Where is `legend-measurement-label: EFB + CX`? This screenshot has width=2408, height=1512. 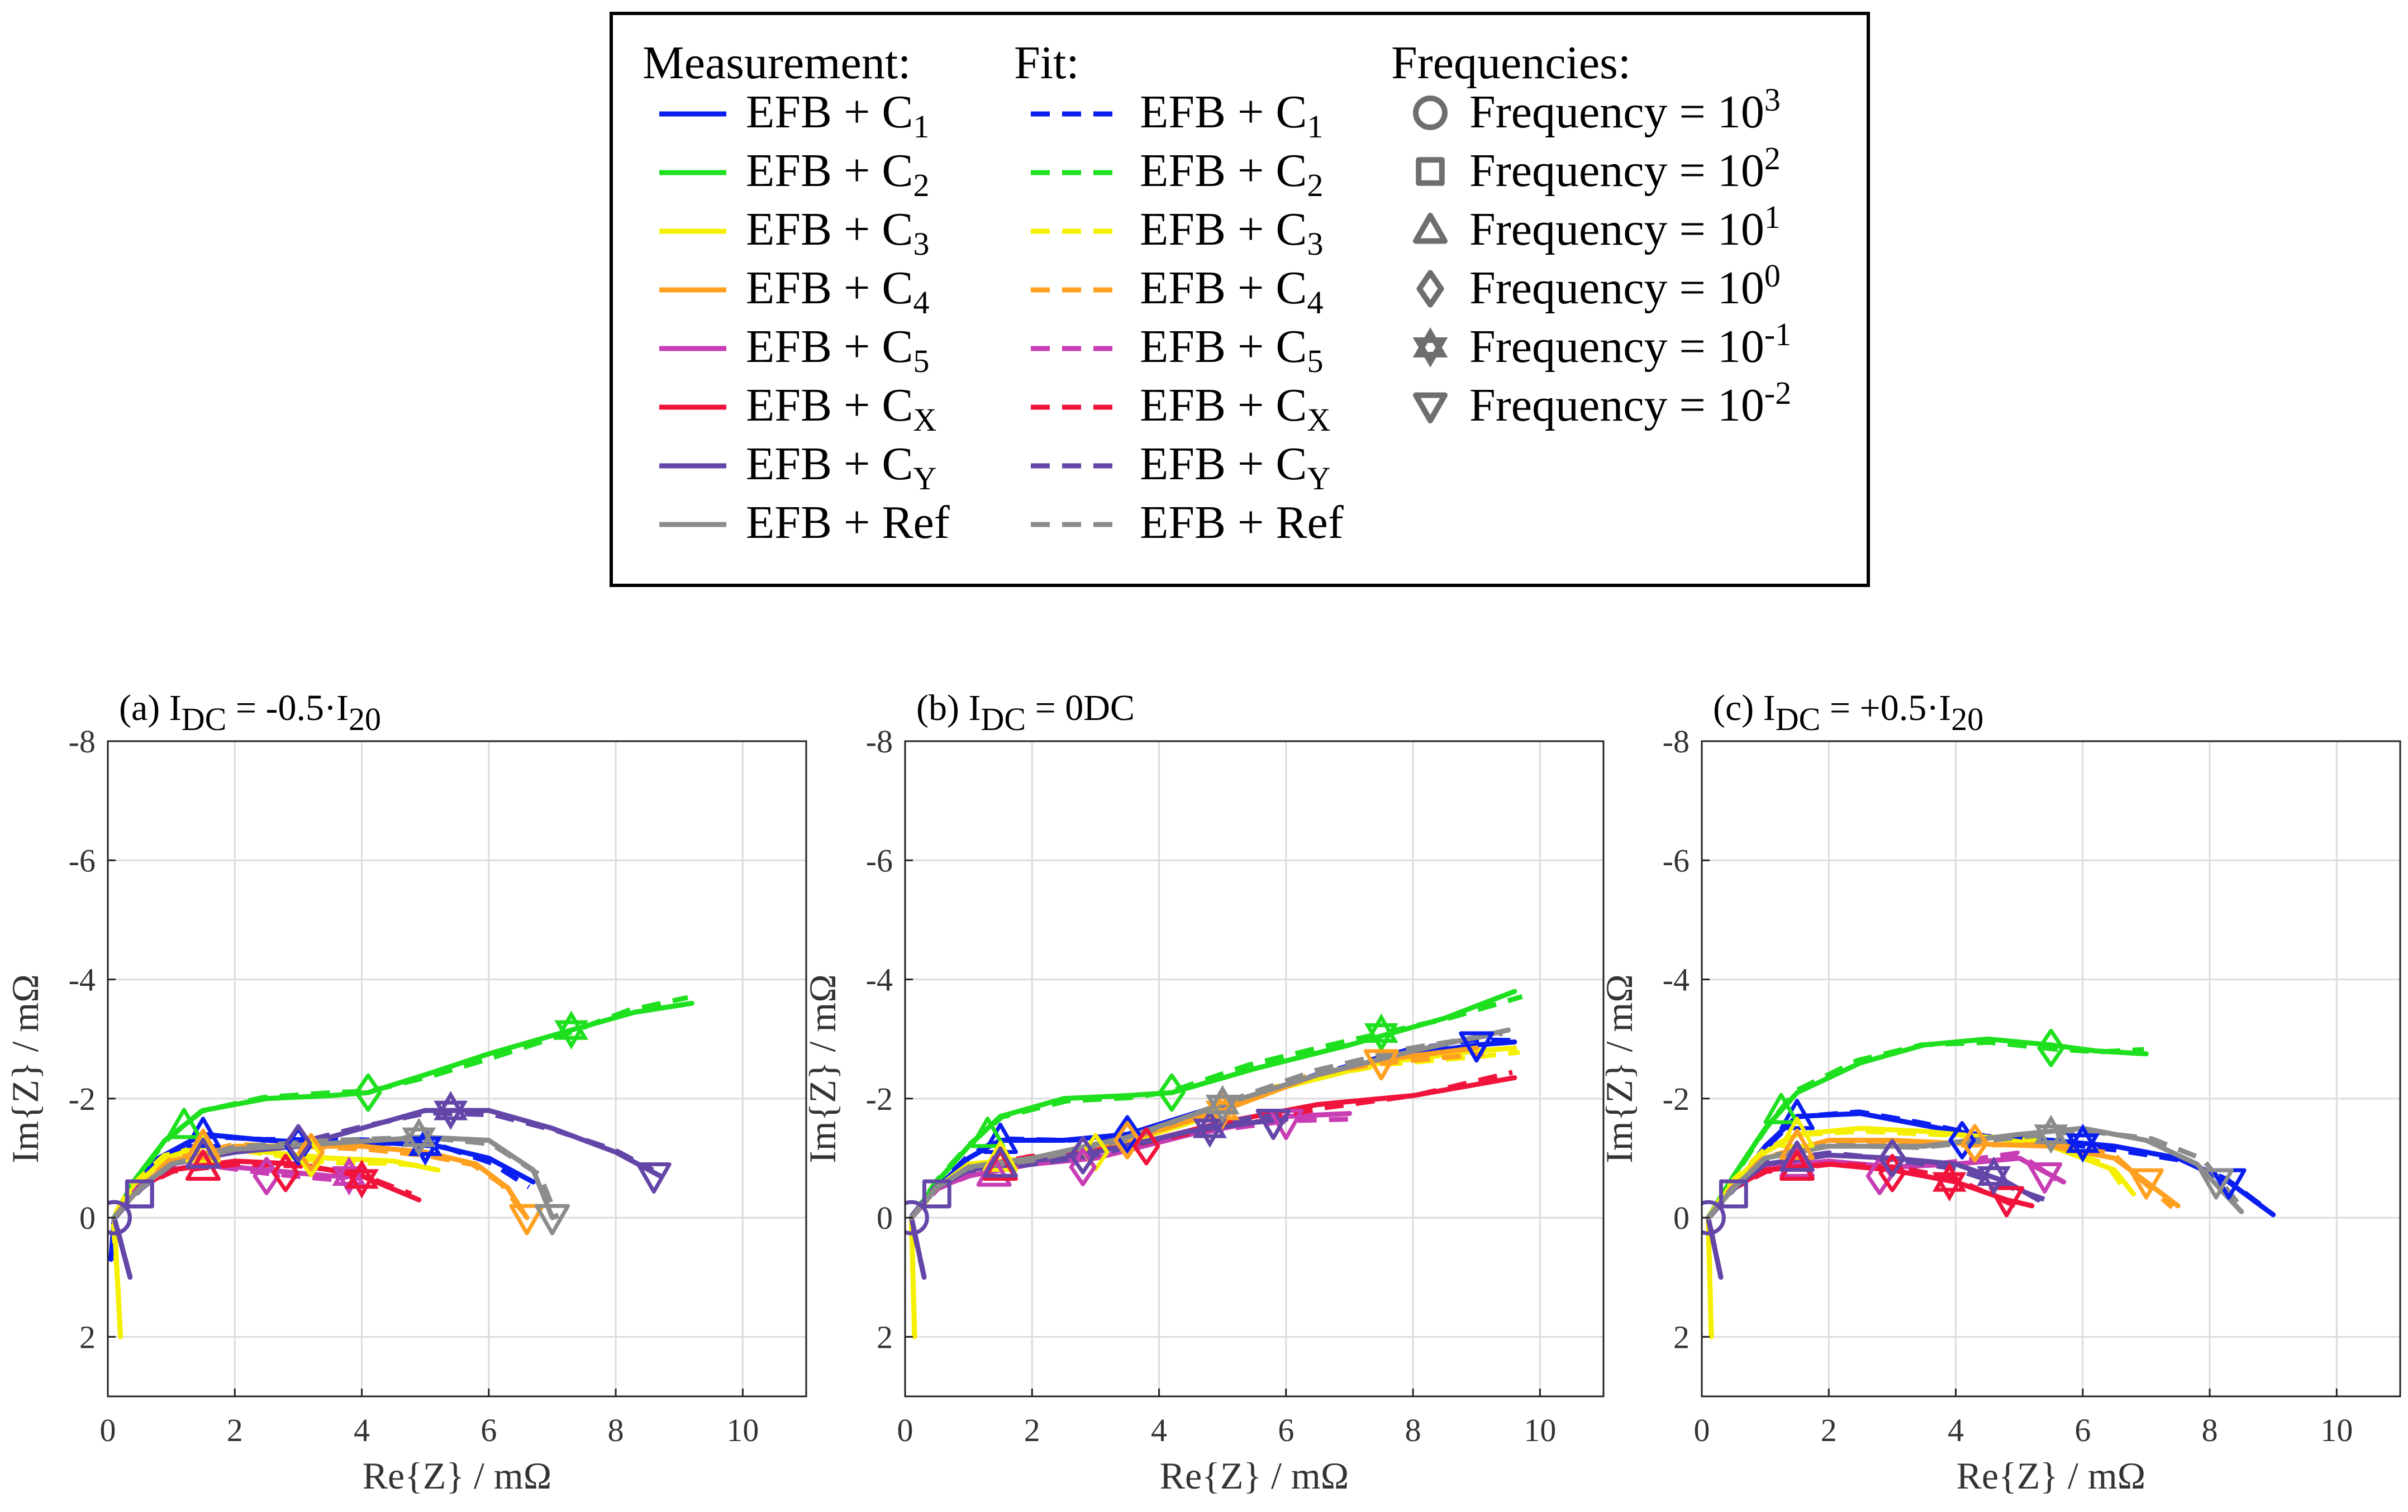 legend-measurement-label: EFB + CX is located at coordinates (841, 409).